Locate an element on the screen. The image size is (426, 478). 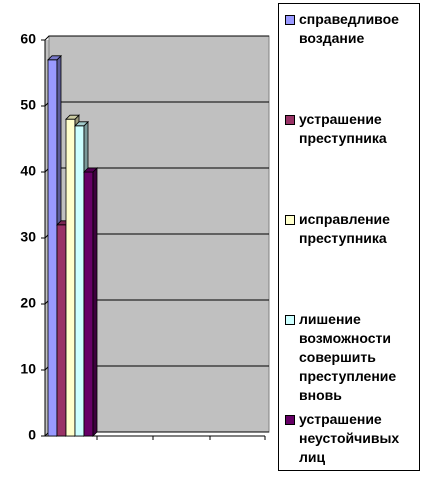
legend-label: устрашение преступника is located at coordinates (343, 128).